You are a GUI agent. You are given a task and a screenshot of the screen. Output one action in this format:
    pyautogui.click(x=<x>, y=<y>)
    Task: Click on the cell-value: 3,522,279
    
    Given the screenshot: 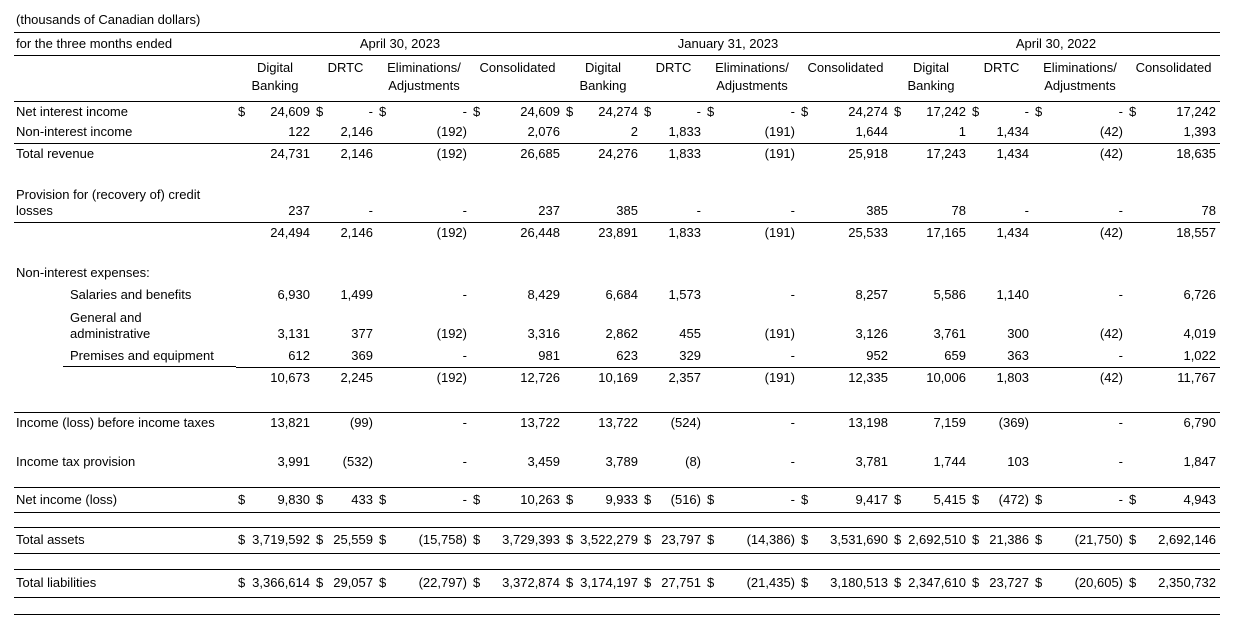 What is the action you would take?
    pyautogui.click(x=609, y=539)
    